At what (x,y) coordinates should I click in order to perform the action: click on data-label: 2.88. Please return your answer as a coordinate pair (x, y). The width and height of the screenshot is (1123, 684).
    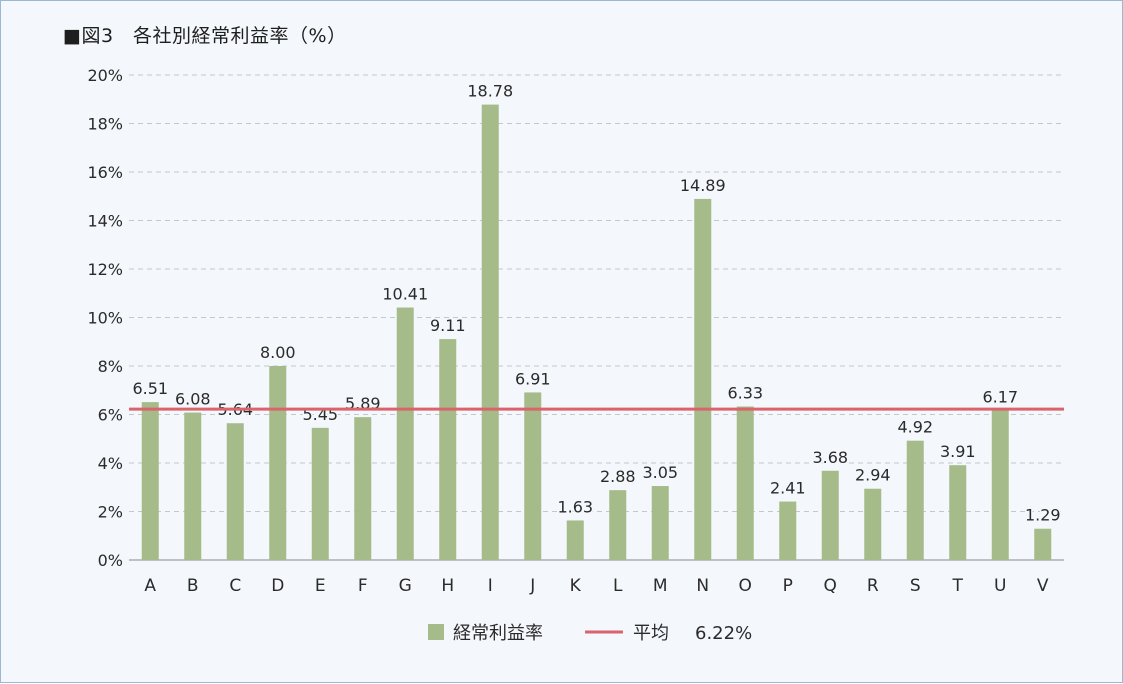
    Looking at the image, I should click on (618, 476).